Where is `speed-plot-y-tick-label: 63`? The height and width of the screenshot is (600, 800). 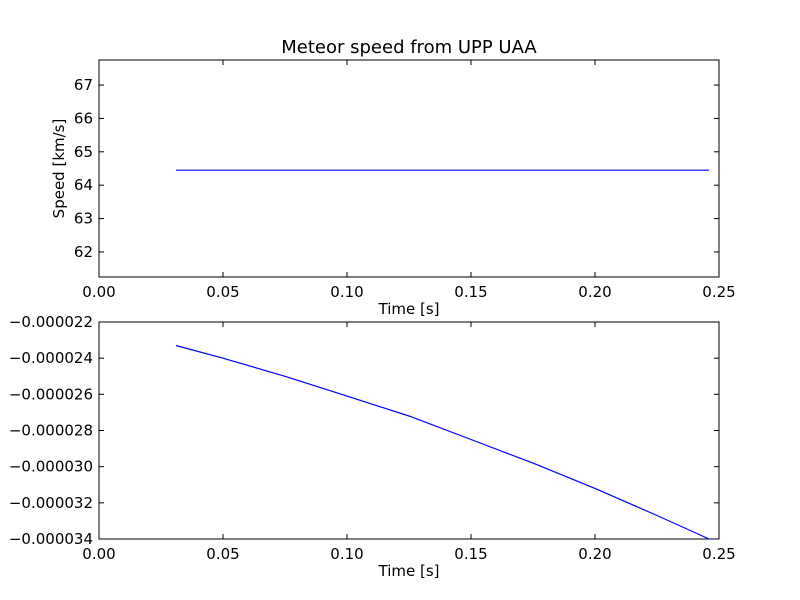
speed-plot-y-tick-label: 63 is located at coordinates (83, 219).